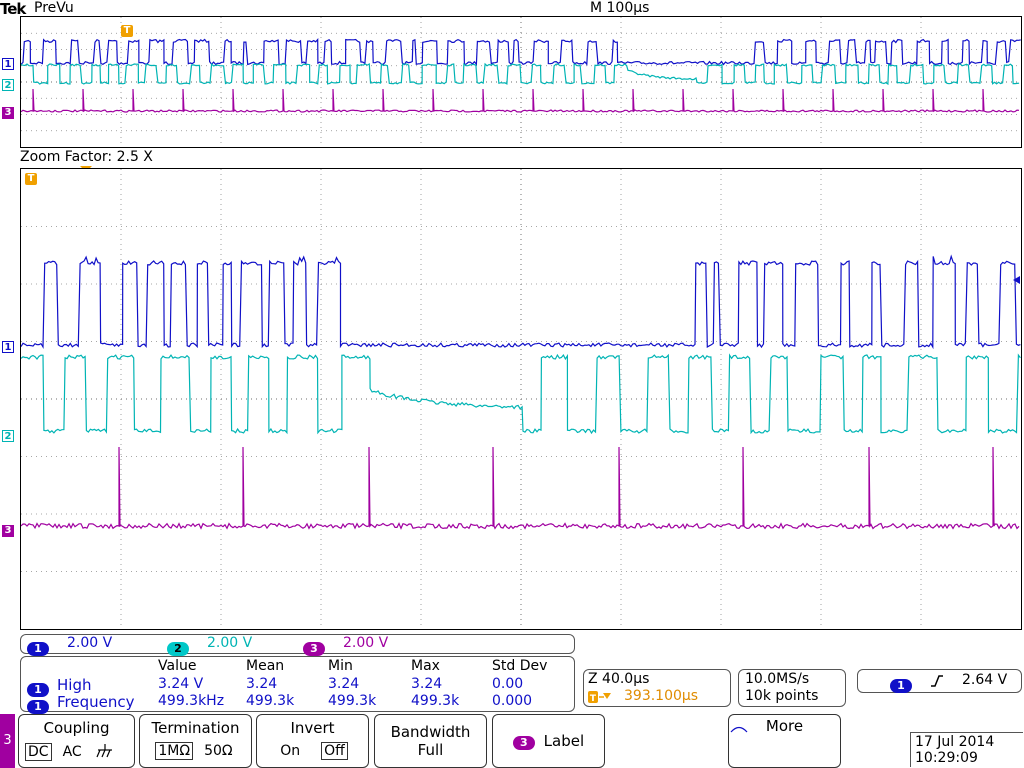 The height and width of the screenshot is (768, 1024). I want to click on zoom-ch1-trace, so click(521, 302).